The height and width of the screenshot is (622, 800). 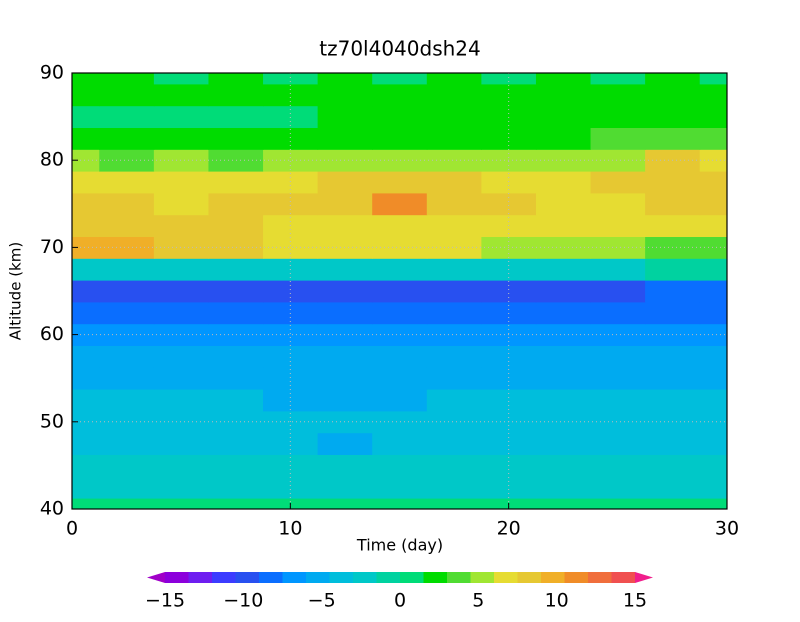 I want to click on colorbar-under, so click(x=156, y=577).